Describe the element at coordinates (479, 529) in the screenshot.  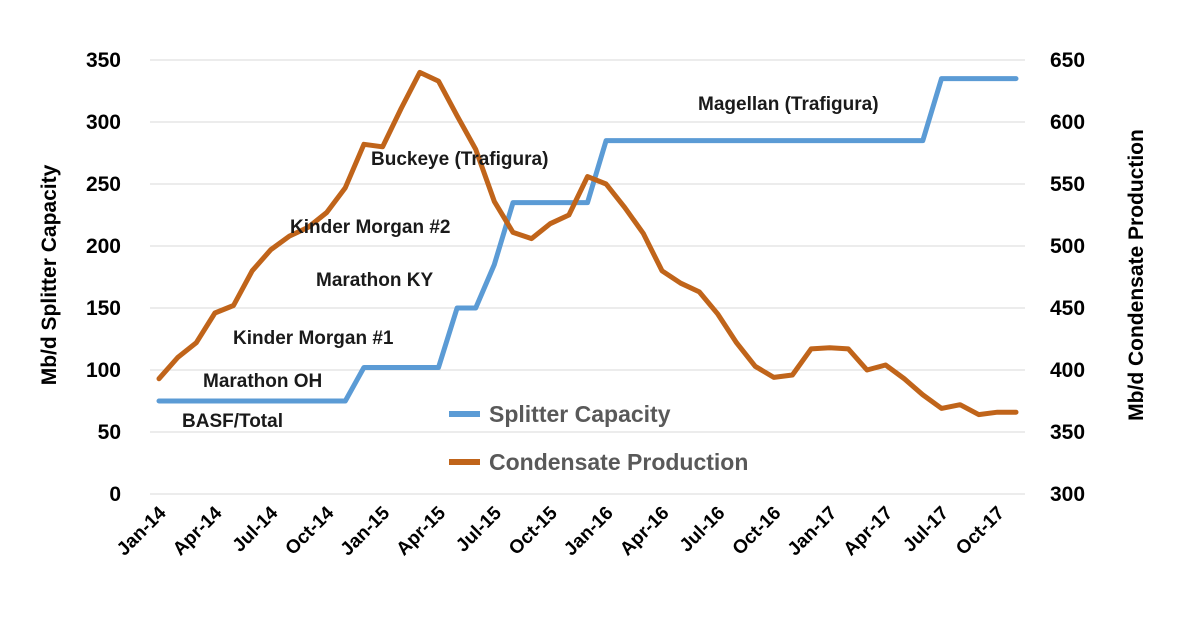
I see `x-tick-label: Jul-15` at that location.